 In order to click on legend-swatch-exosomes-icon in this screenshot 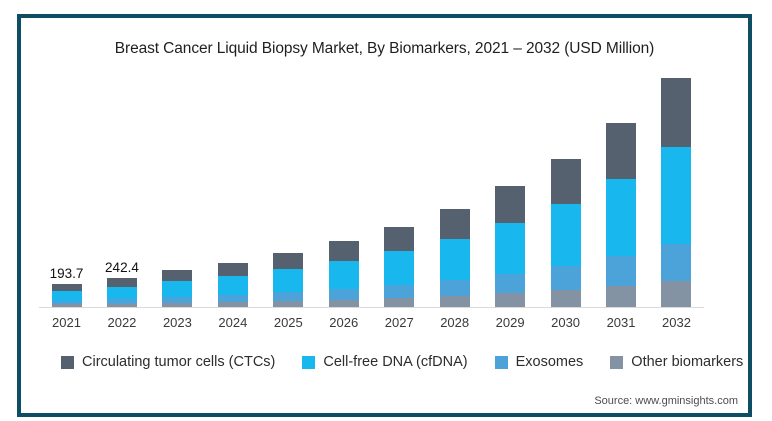, I will do `click(501, 362)`.